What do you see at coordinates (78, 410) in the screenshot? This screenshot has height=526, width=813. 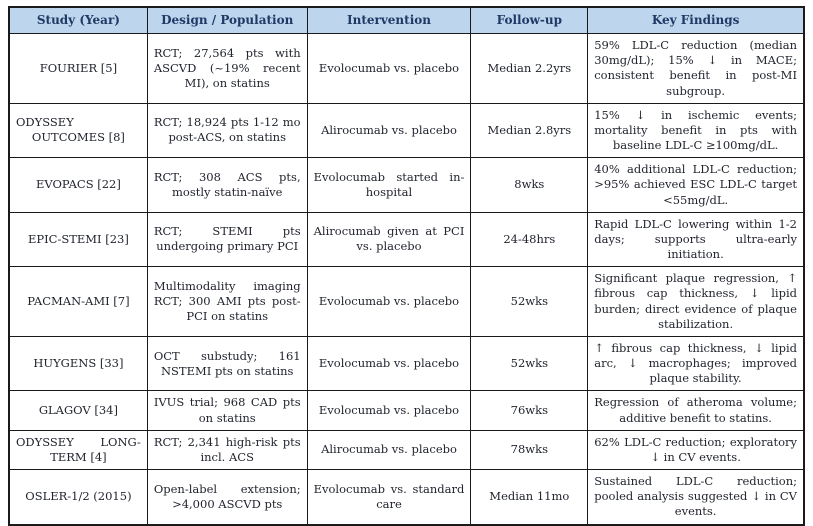 I see `study-cell: GLAGOV [34]` at bounding box center [78, 410].